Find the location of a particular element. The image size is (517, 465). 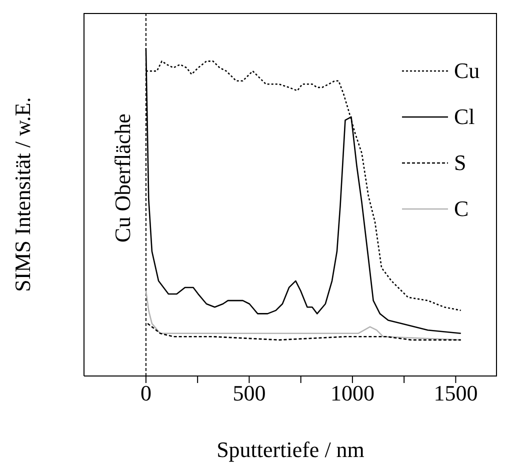

ref-line-label: Cu Oberfläche is located at coordinates (122, 178).